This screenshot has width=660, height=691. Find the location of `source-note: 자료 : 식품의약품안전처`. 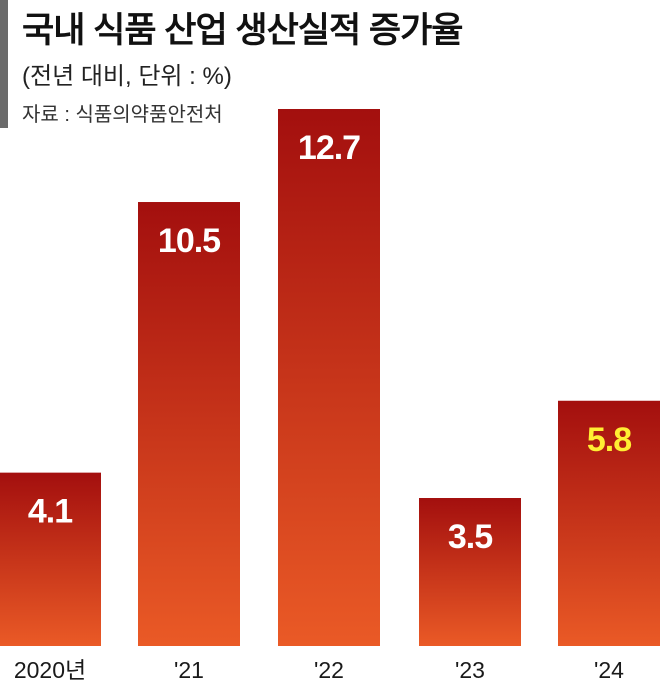

source-note: 자료 : 식품의약품안전처 is located at coordinates (122, 115).